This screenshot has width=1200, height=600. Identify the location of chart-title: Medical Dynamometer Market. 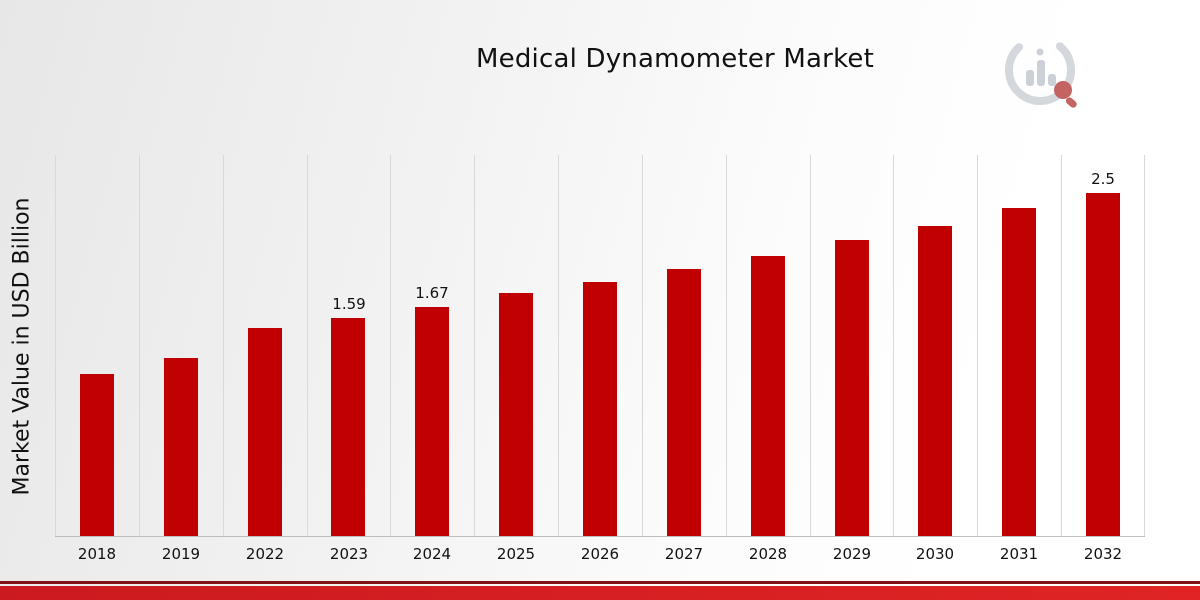
(675, 59).